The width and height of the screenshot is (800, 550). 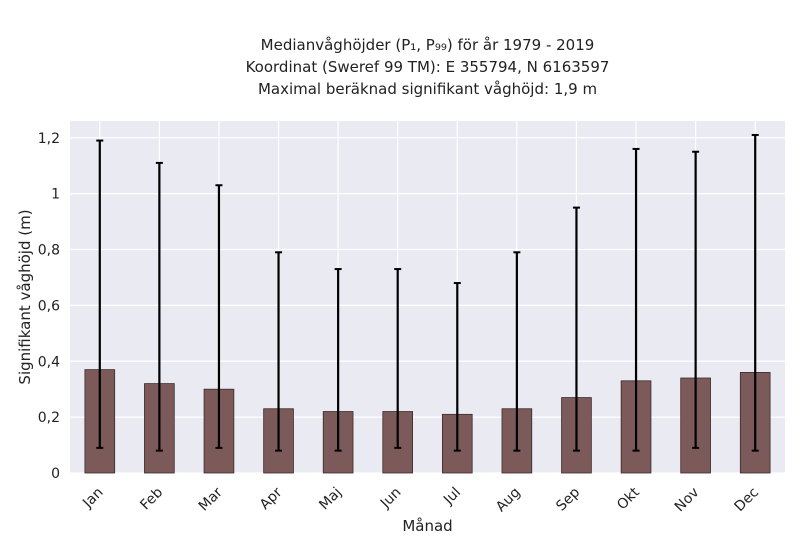 What do you see at coordinates (151, 498) in the screenshot?
I see `x-tick-label: Feb` at bounding box center [151, 498].